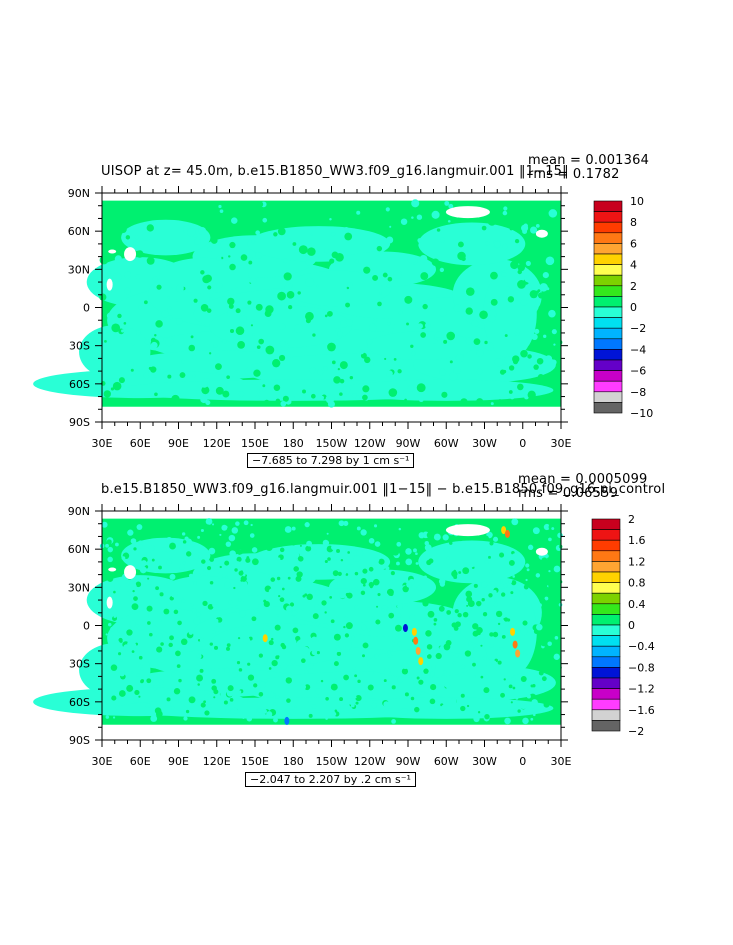 This screenshot has width=733, height=945. Describe the element at coordinates (638, 392) in the screenshot. I see `colorbar-label: −8` at that location.